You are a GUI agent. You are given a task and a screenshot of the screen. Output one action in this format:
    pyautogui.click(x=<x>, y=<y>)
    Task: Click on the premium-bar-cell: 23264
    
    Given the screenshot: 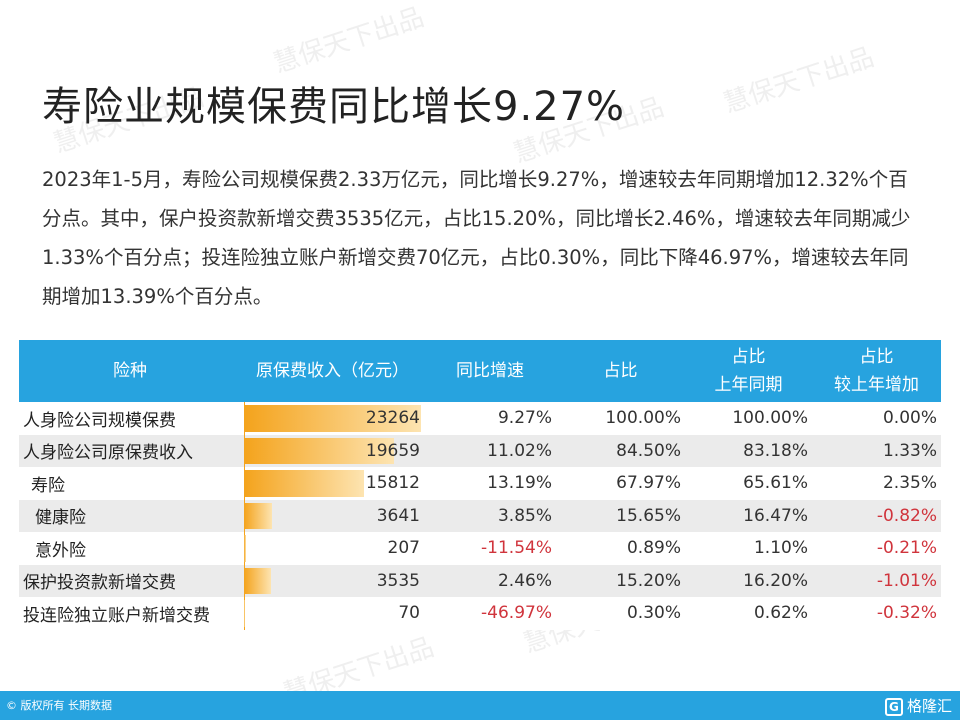 What is the action you would take?
    pyautogui.click(x=332, y=418)
    